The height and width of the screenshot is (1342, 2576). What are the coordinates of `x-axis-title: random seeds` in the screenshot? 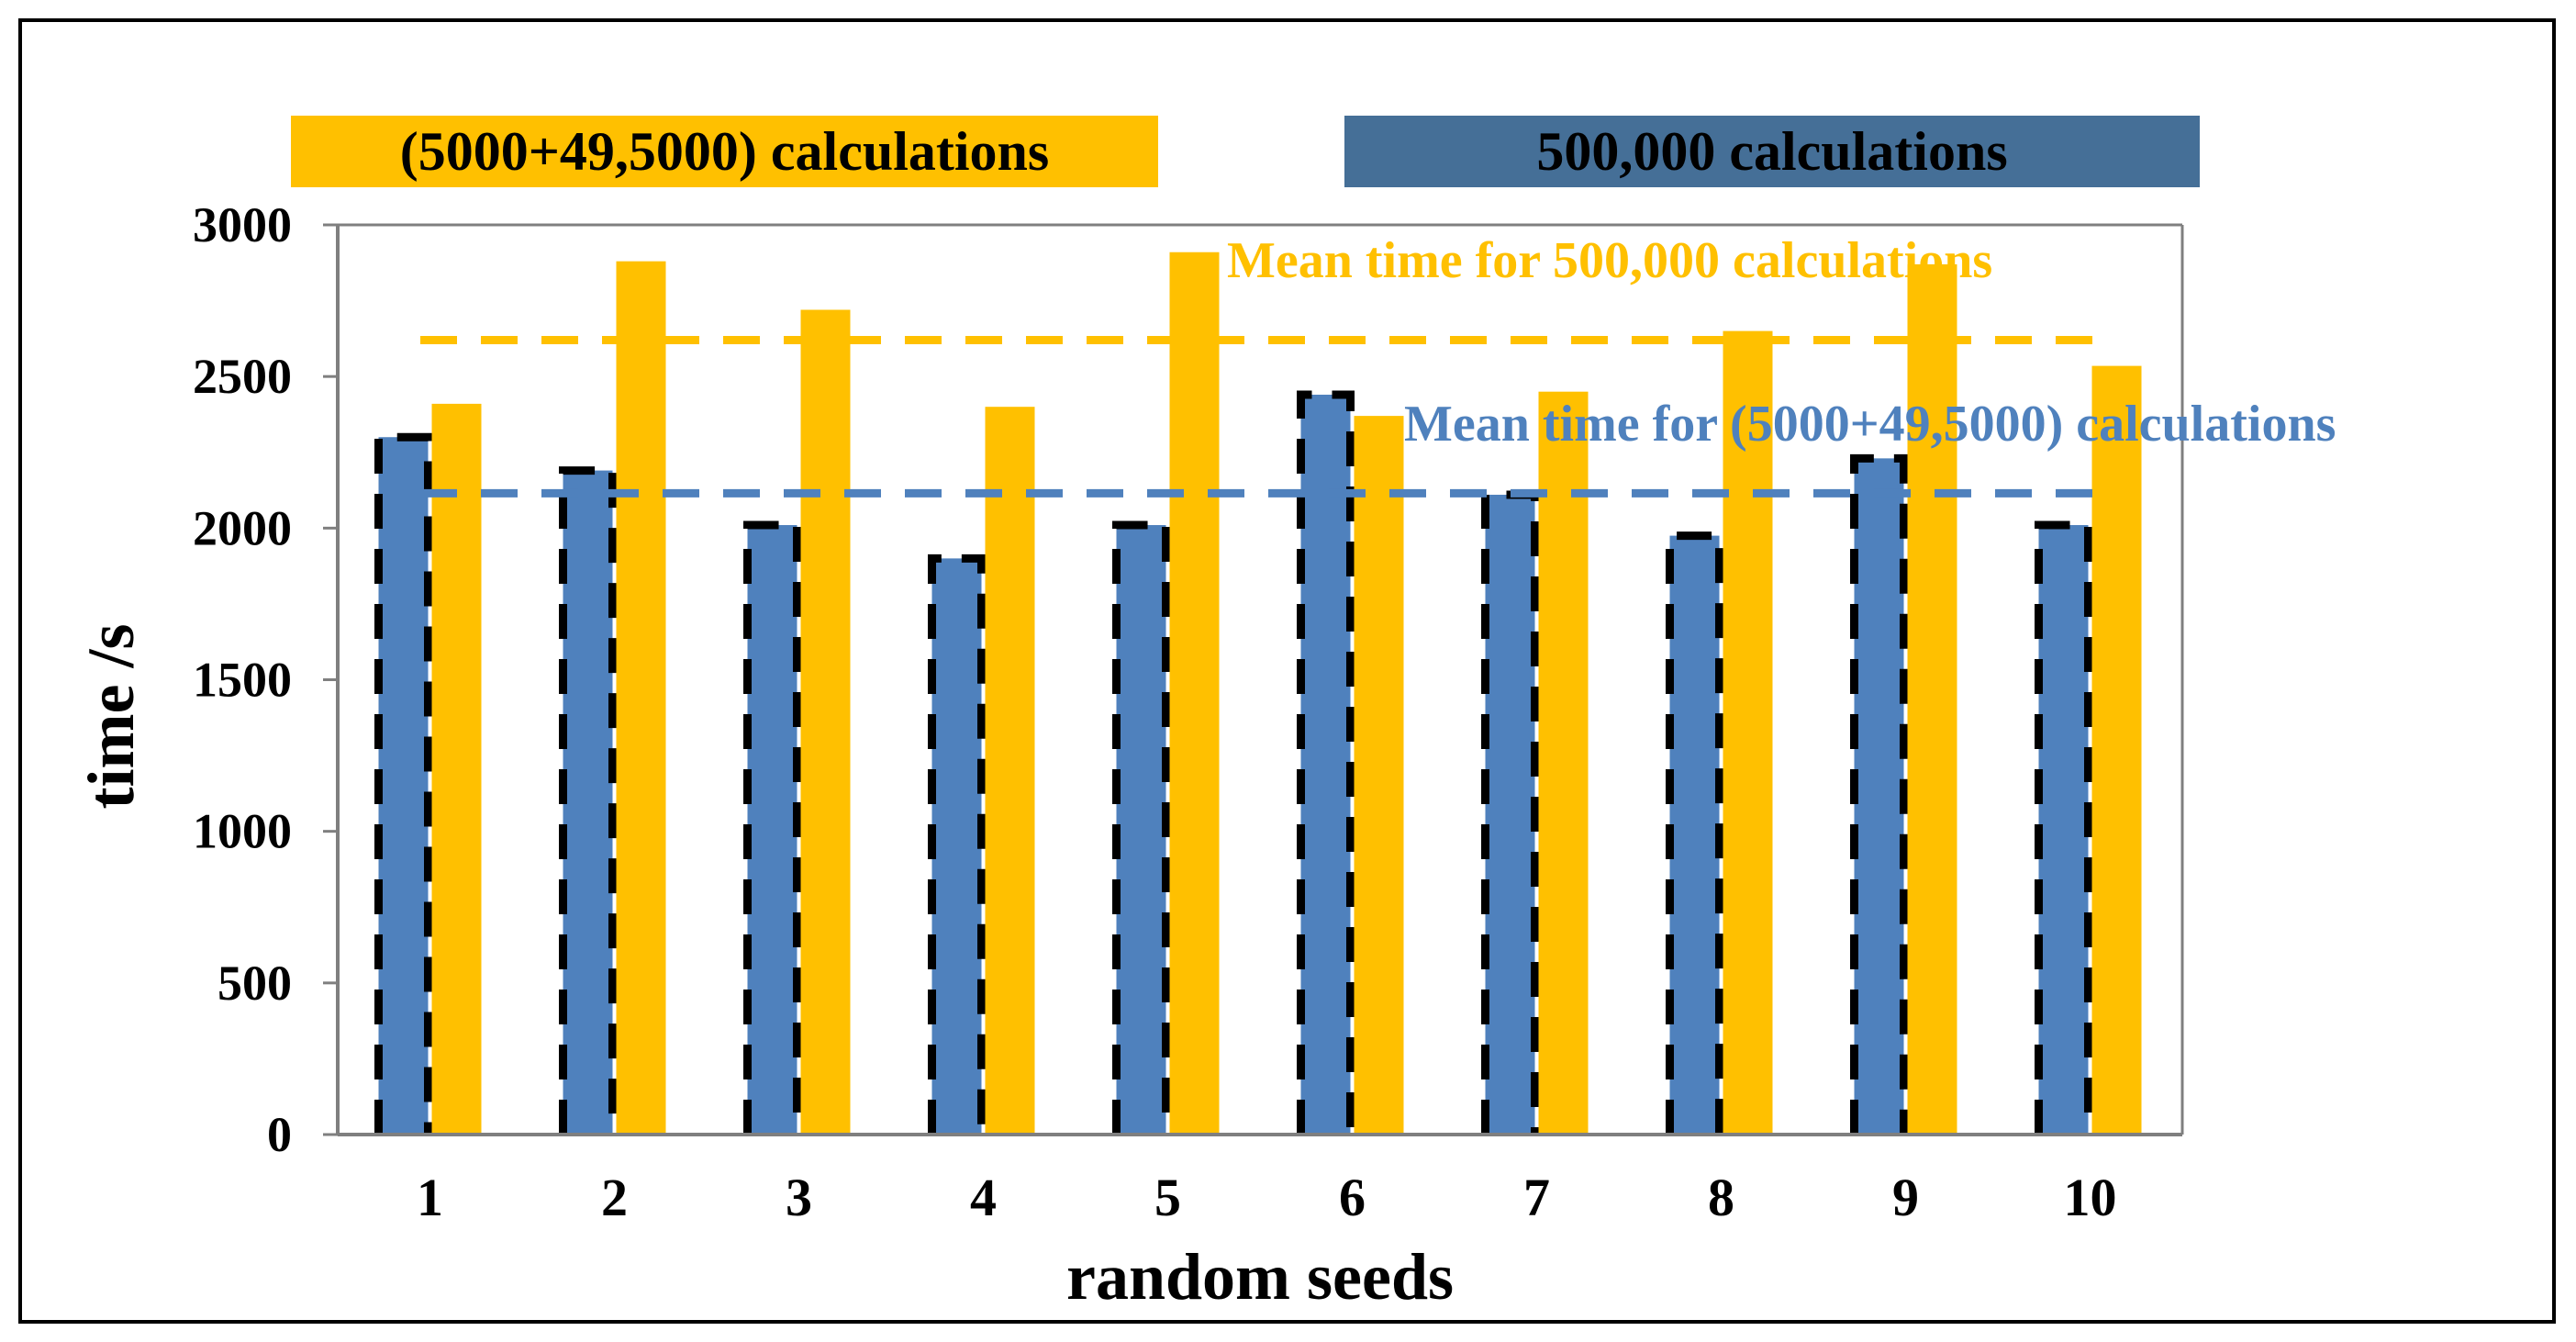 It's located at (1260, 1277).